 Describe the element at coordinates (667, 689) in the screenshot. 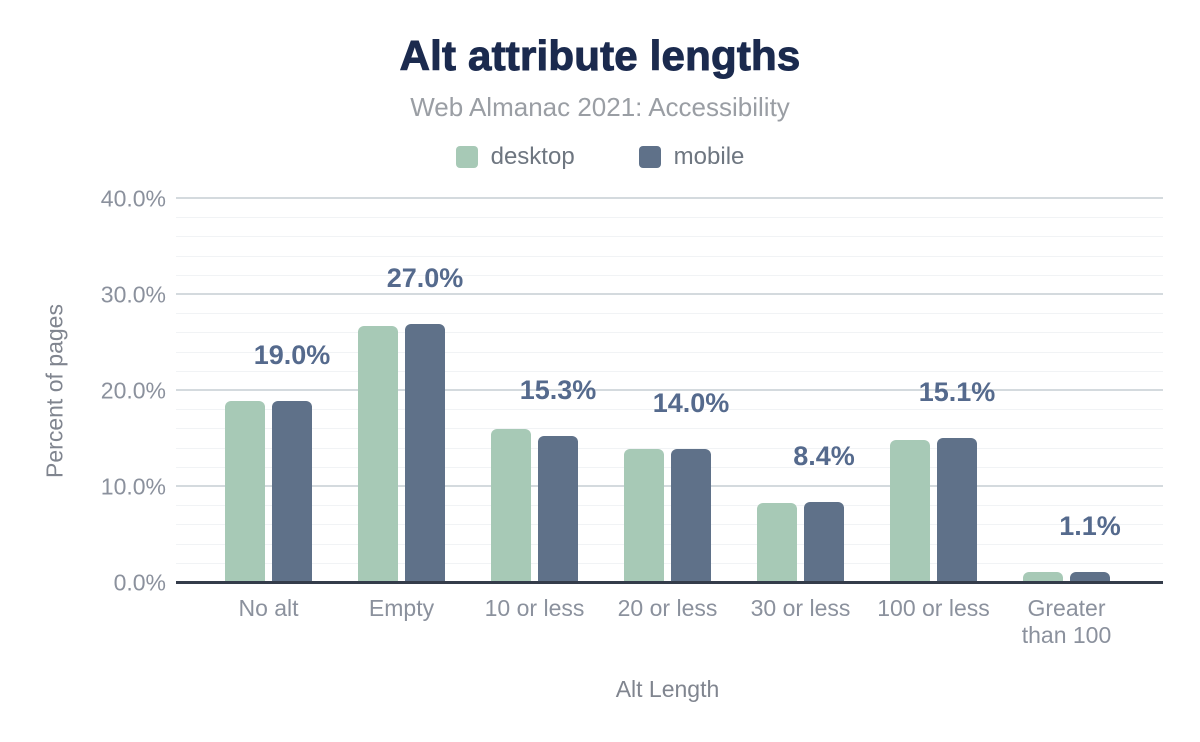

I see `x-axis-title: Alt Length` at that location.